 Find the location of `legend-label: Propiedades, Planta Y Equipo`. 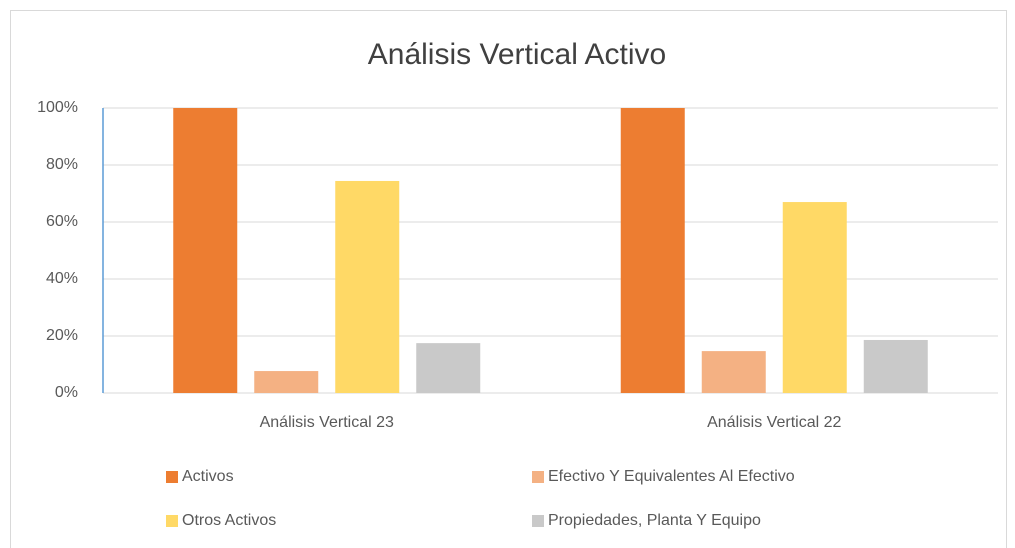

legend-label: Propiedades, Planta Y Equipo is located at coordinates (654, 520).